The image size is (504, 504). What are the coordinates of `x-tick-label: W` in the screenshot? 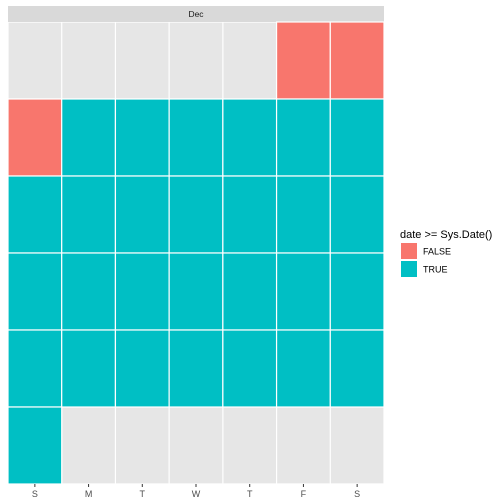 It's located at (196, 494).